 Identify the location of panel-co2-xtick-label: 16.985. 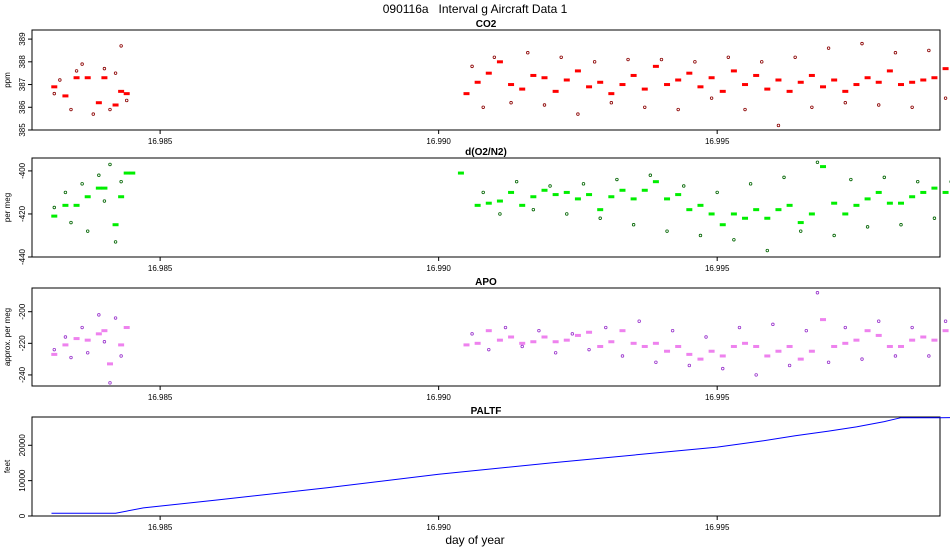
(160, 141).